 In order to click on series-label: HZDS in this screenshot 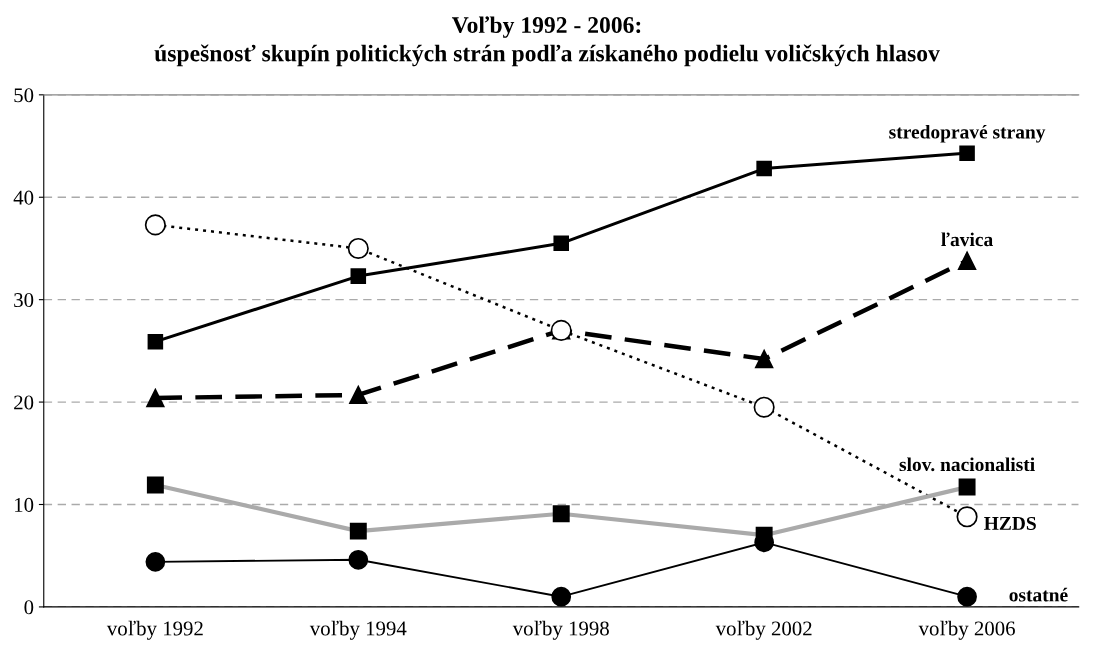, I will do `click(1010, 523)`.